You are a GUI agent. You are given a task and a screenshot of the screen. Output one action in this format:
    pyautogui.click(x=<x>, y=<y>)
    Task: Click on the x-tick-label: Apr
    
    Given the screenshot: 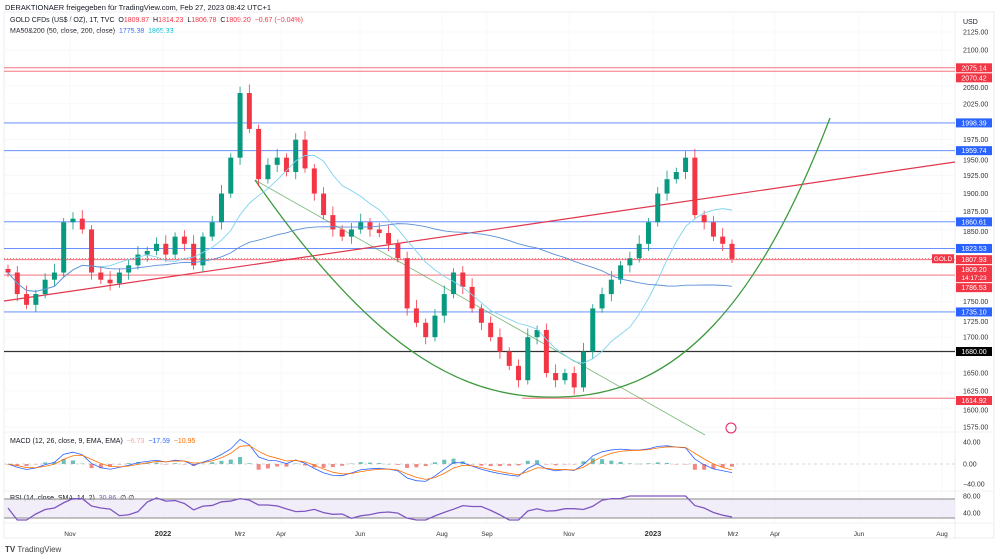 What is the action you would take?
    pyautogui.click(x=281, y=534)
    